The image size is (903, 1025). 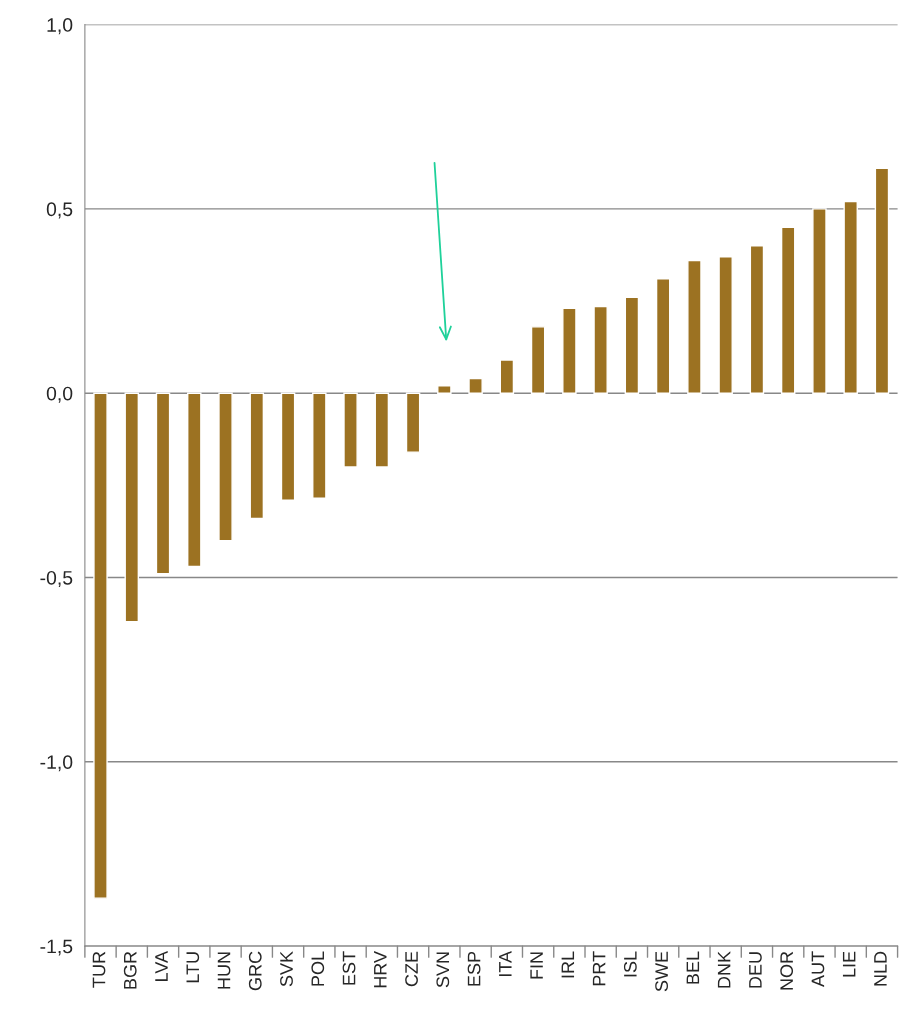 I want to click on x-tick-label: ITA, so click(x=505, y=963).